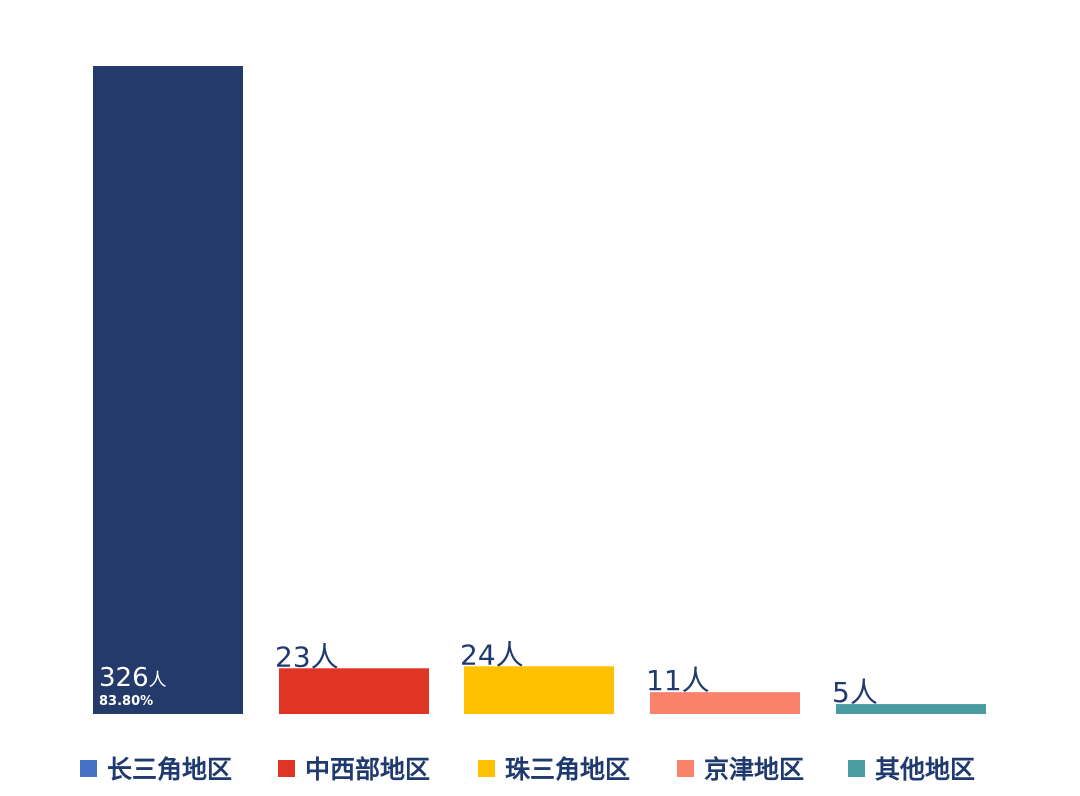 The width and height of the screenshot is (1080, 796). Describe the element at coordinates (568, 769) in the screenshot. I see `legend-label-pearl-delta: 珠三角地区` at that location.